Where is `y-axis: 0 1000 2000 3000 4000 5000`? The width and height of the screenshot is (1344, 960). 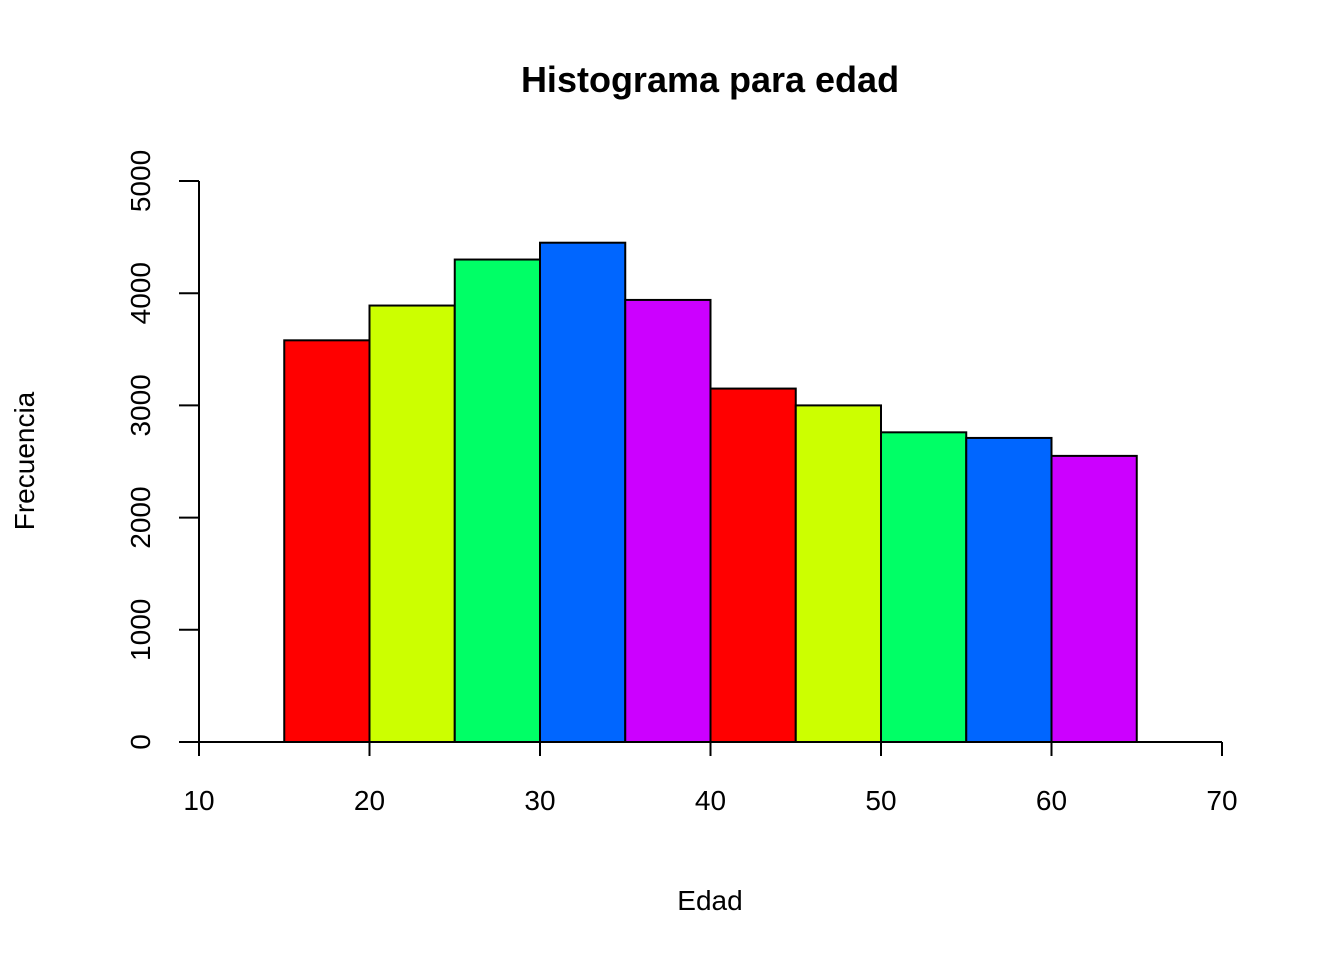 y-axis: 0 1000 2000 3000 4000 5000 is located at coordinates (162, 450).